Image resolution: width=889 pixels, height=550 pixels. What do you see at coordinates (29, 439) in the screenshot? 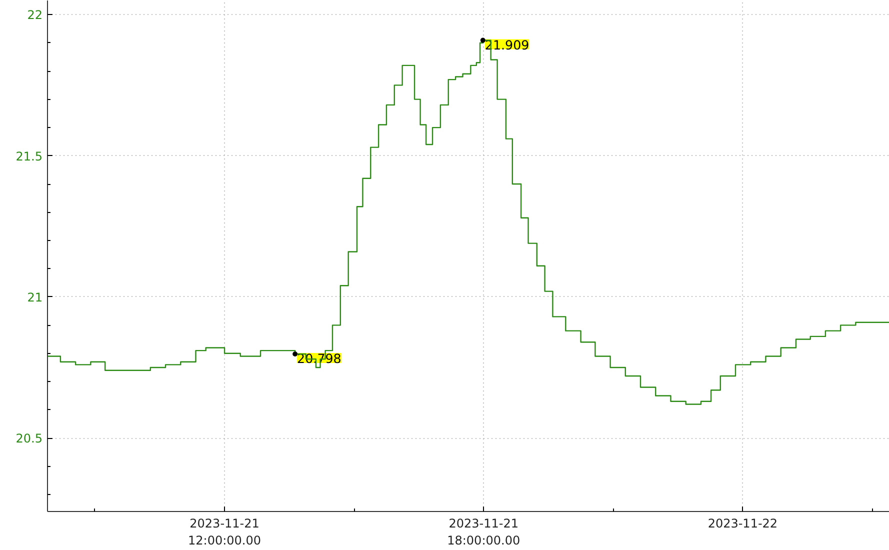
I see `y-tick-label: 20.5` at bounding box center [29, 439].